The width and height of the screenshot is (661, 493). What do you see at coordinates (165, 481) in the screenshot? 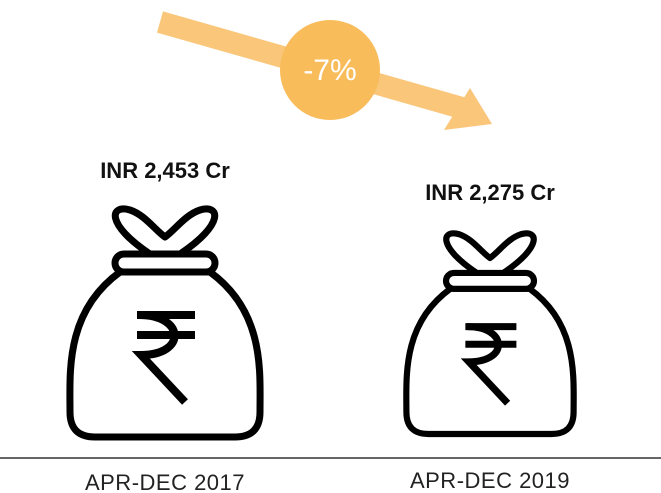
I see `period-label: APR-DEC 2017` at bounding box center [165, 481].